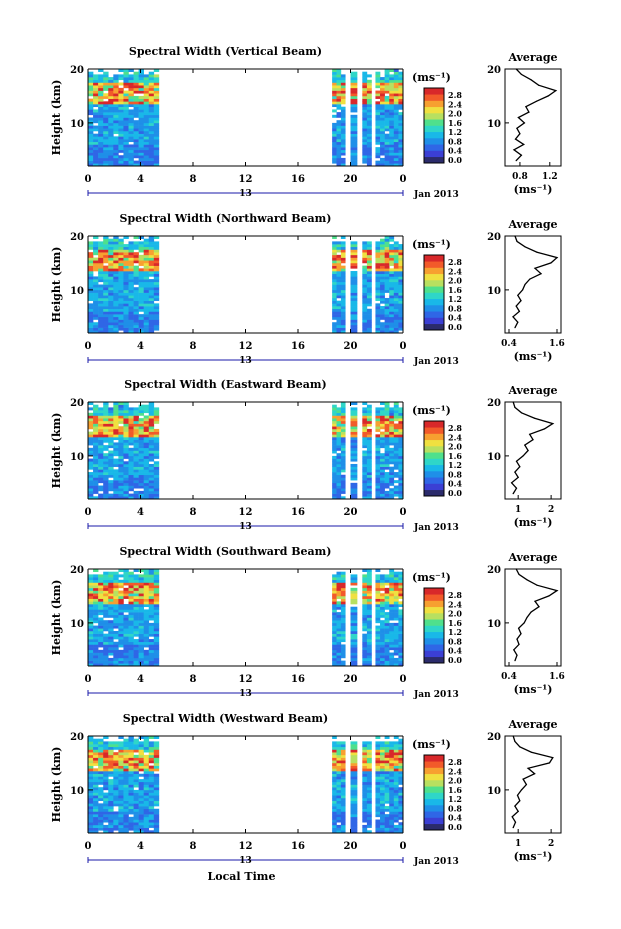 Image resolution: width=621 pixels, height=929 pixels. Describe the element at coordinates (455, 299) in the screenshot. I see `colorbar-tick-label: 1.2` at that location.